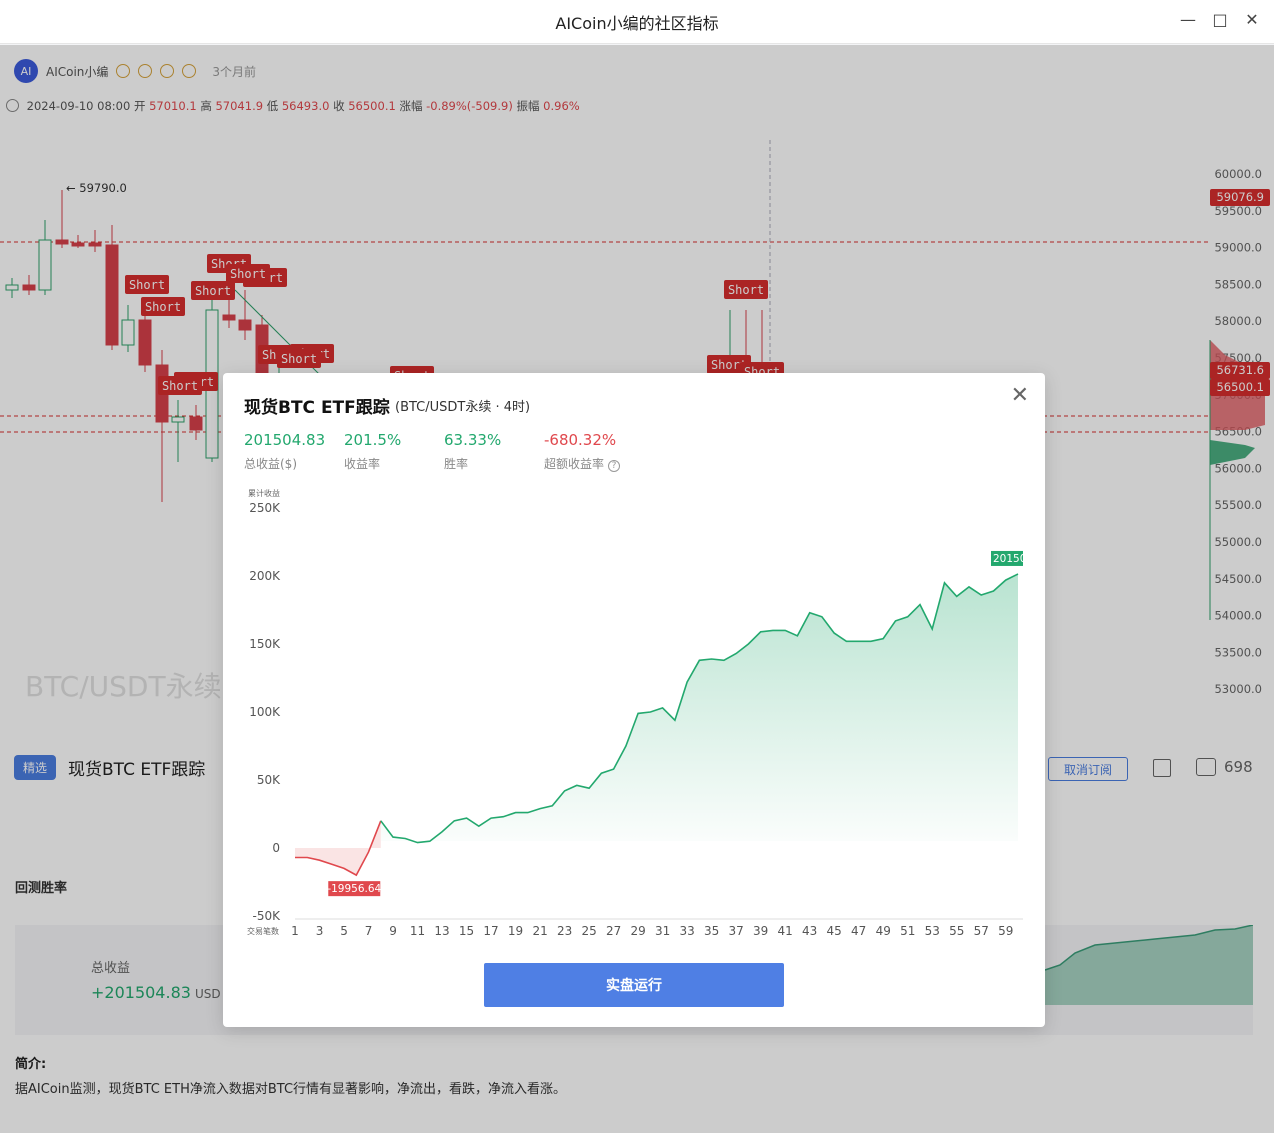 The image size is (1274, 1133). I want to click on stat-value: -680.32%, so click(580, 440).